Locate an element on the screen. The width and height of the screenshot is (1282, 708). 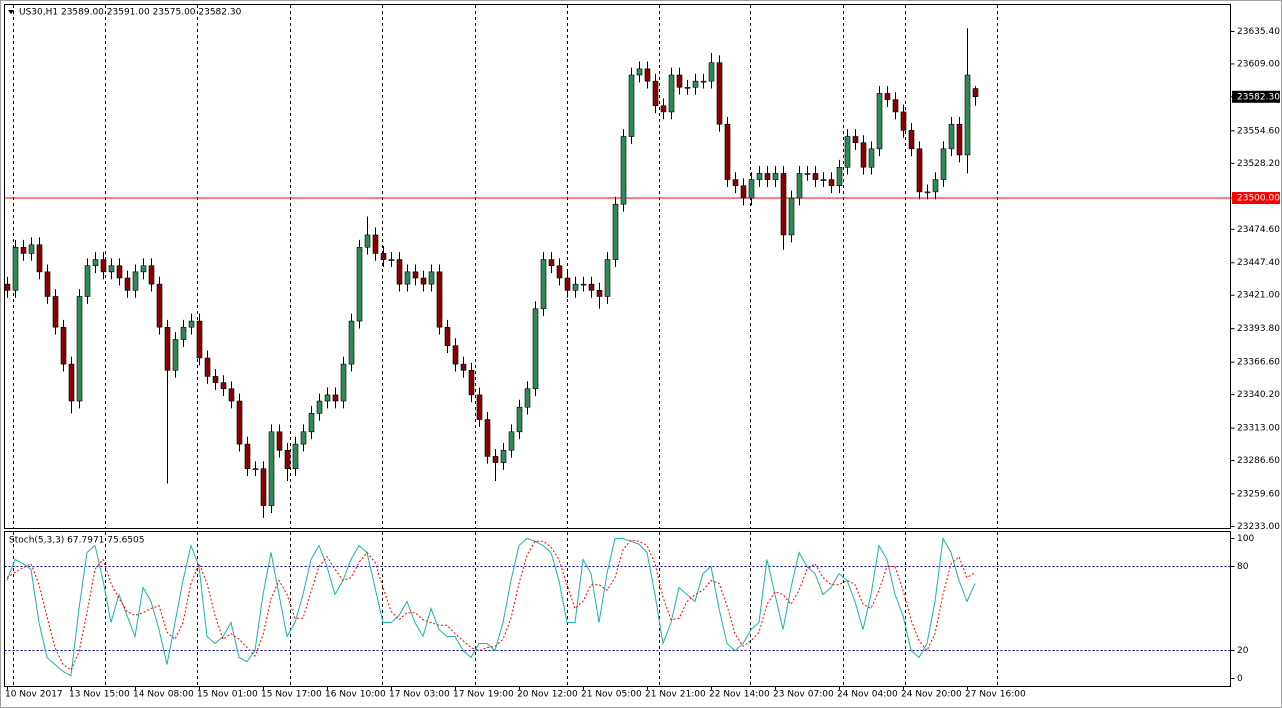
last-price-label: 23582.30 is located at coordinates (1258, 97).